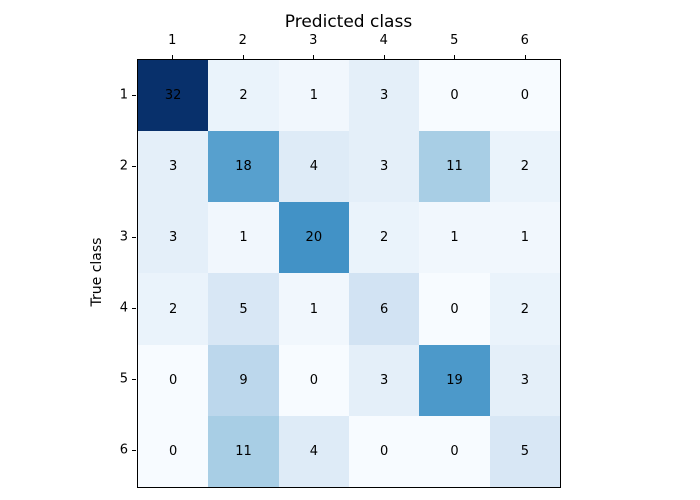  I want to click on y-tick-label: 4, so click(123, 308).